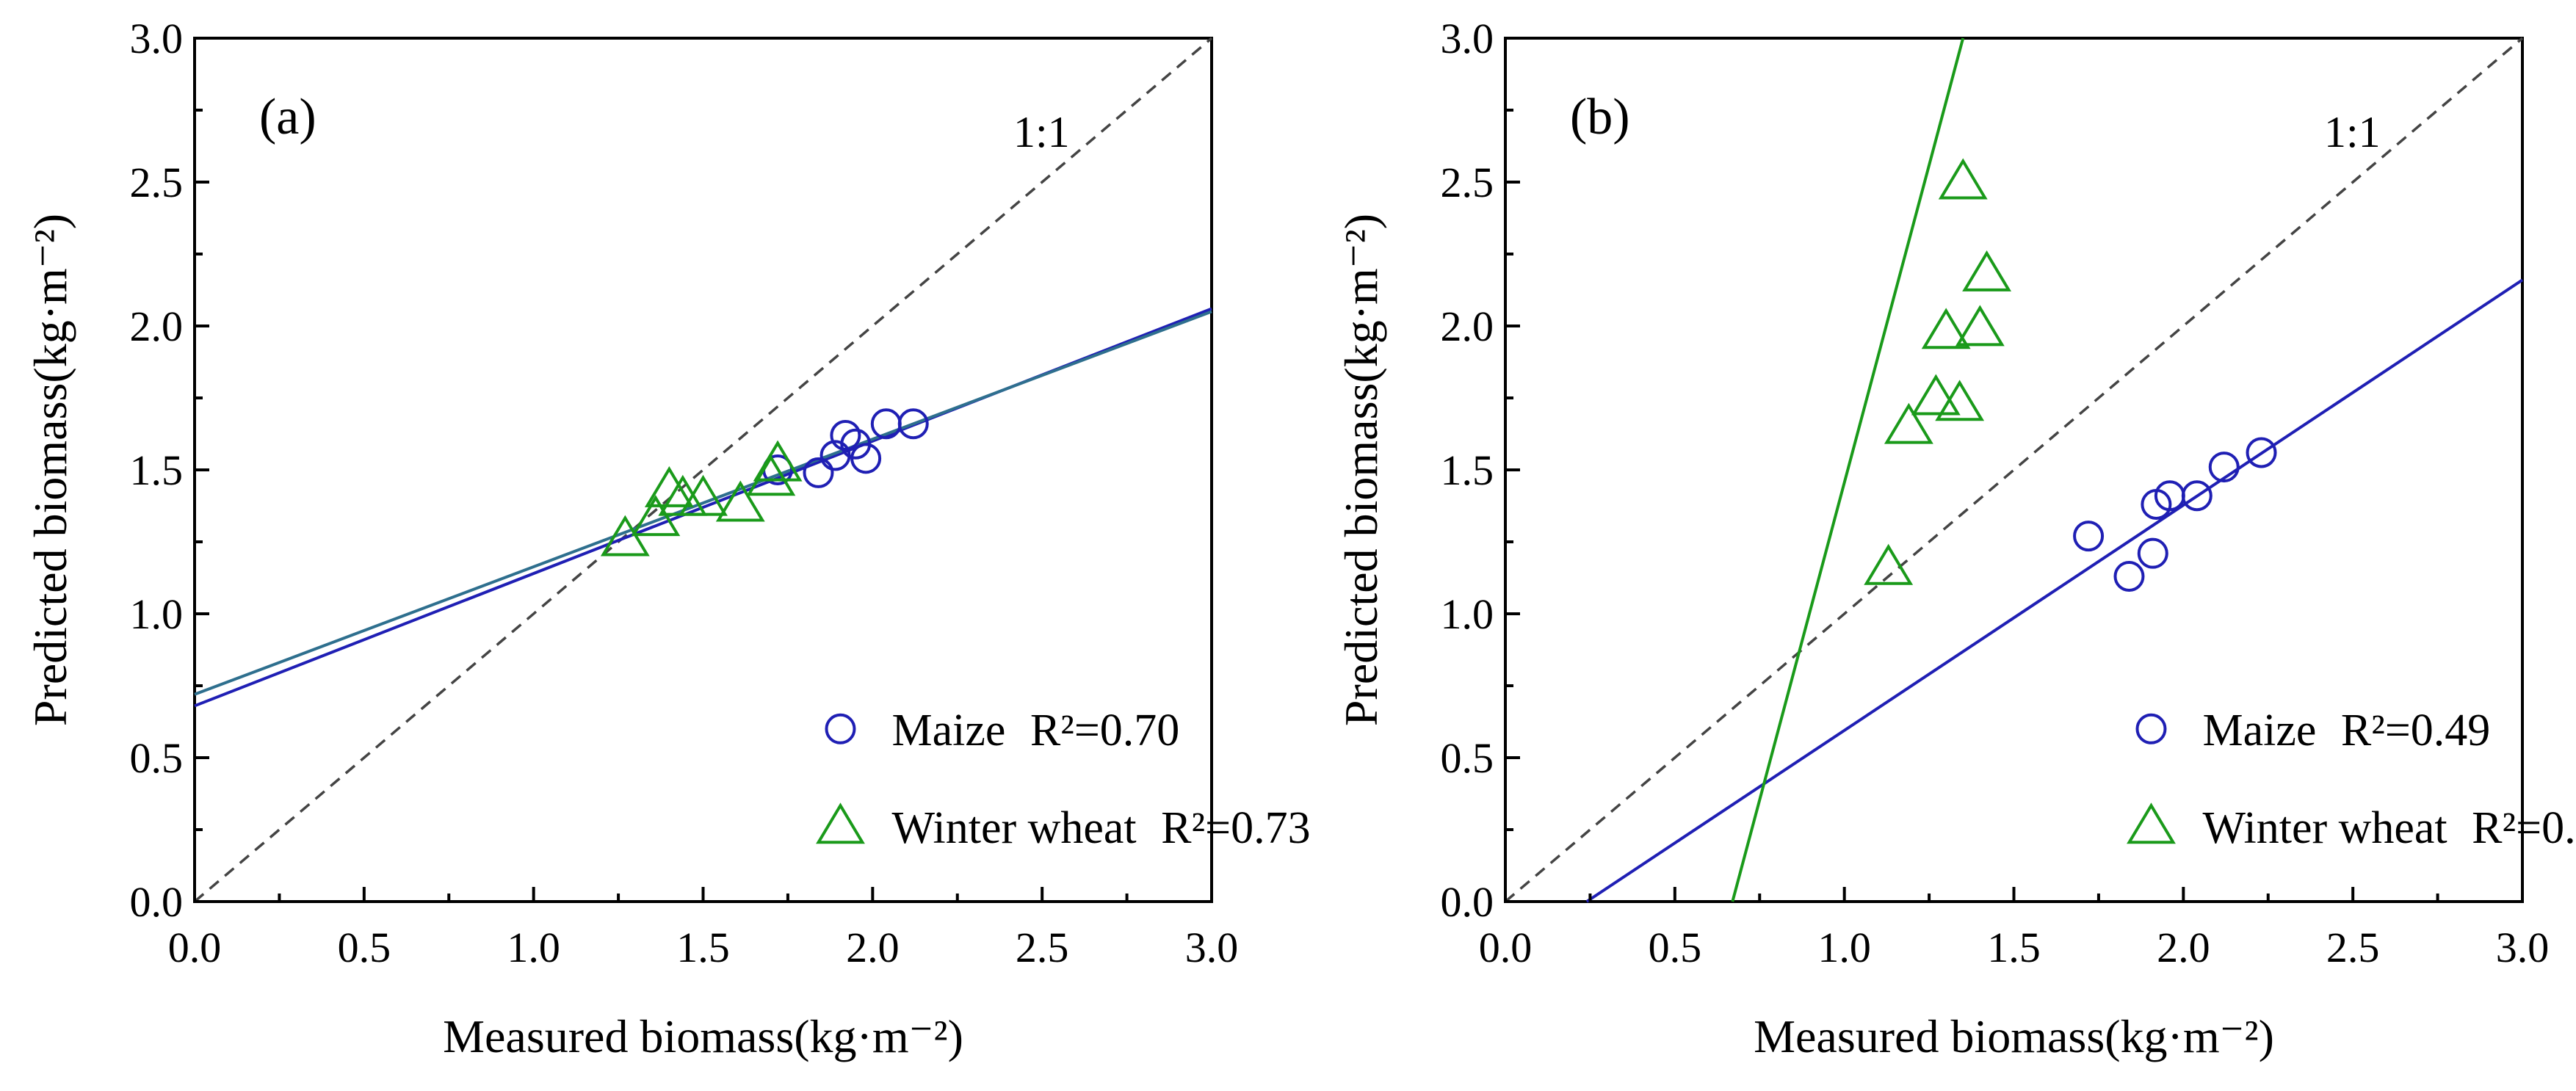 This screenshot has height=1091, width=2576. I want to click on legend-entry-maize: Maize R²=0.49, so click(2346, 730).